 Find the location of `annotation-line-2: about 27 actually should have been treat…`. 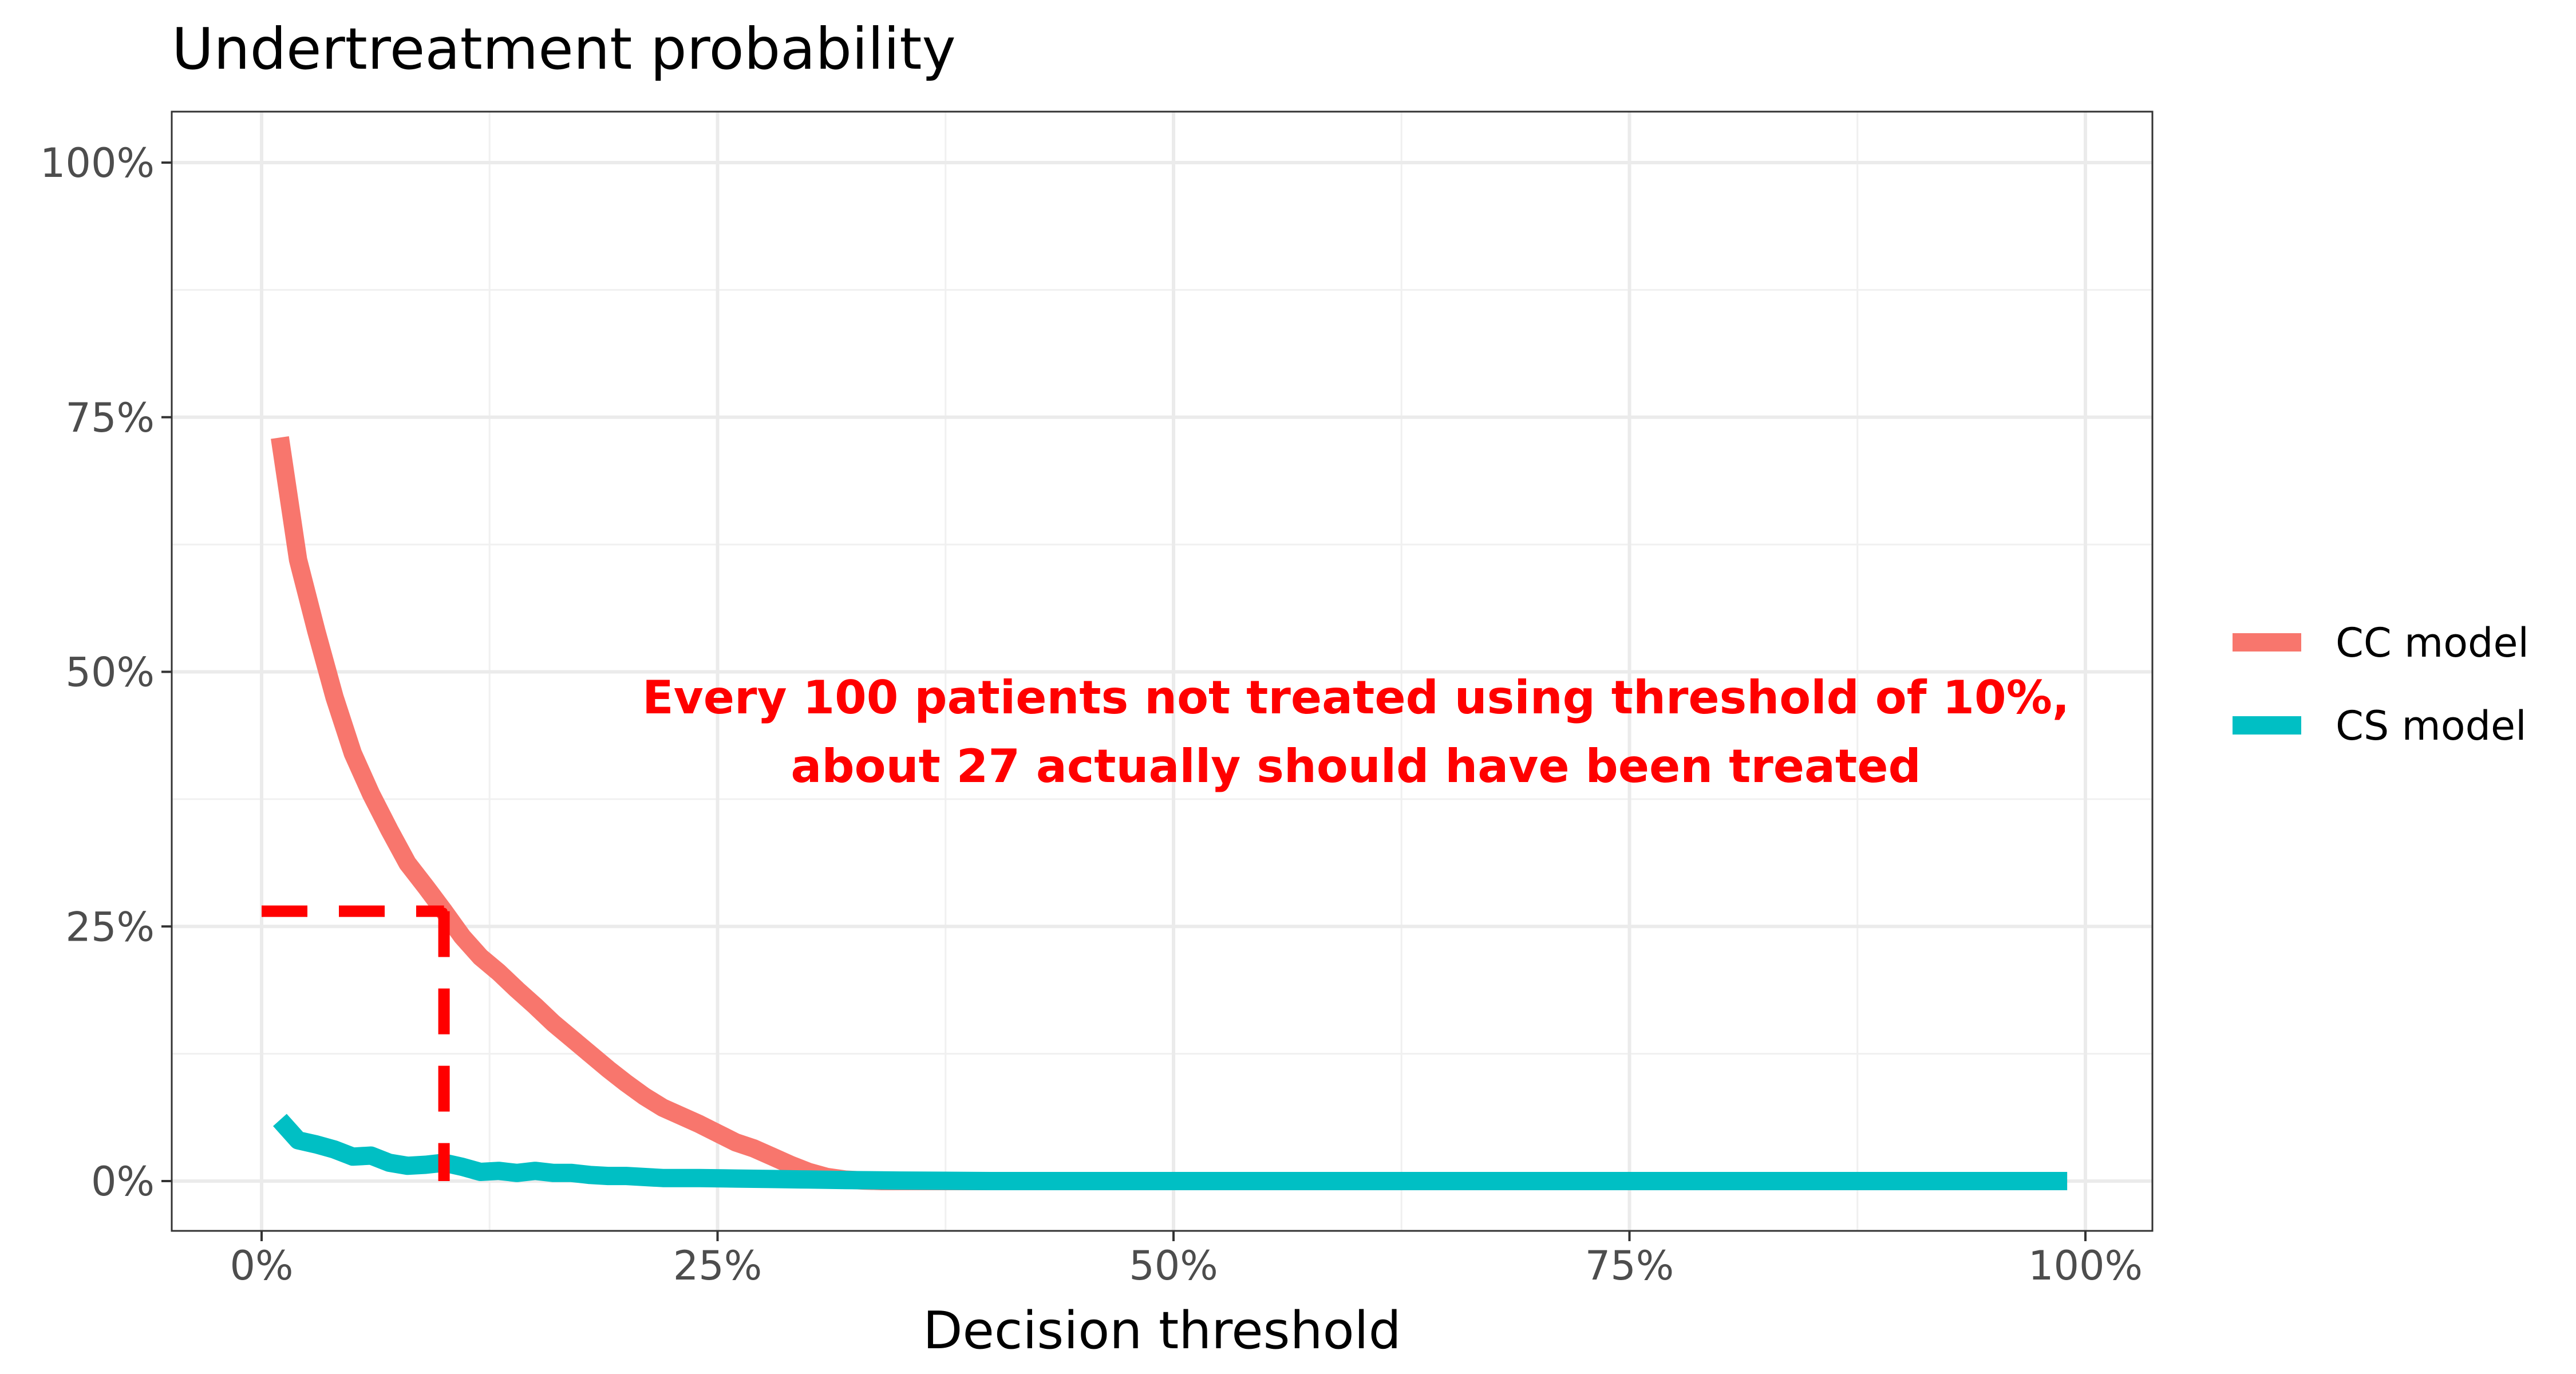

annotation-line-2: about 27 actually should have been treat… is located at coordinates (1356, 766).